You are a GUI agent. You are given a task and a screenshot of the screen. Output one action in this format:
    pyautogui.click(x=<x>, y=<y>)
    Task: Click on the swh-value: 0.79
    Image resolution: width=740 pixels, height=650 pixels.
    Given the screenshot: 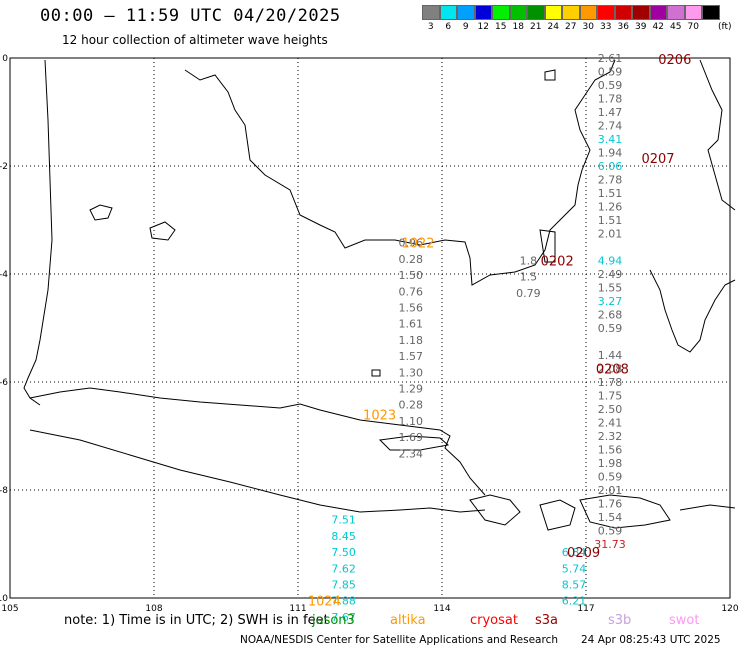 What is the action you would take?
    pyautogui.click(x=528, y=293)
    